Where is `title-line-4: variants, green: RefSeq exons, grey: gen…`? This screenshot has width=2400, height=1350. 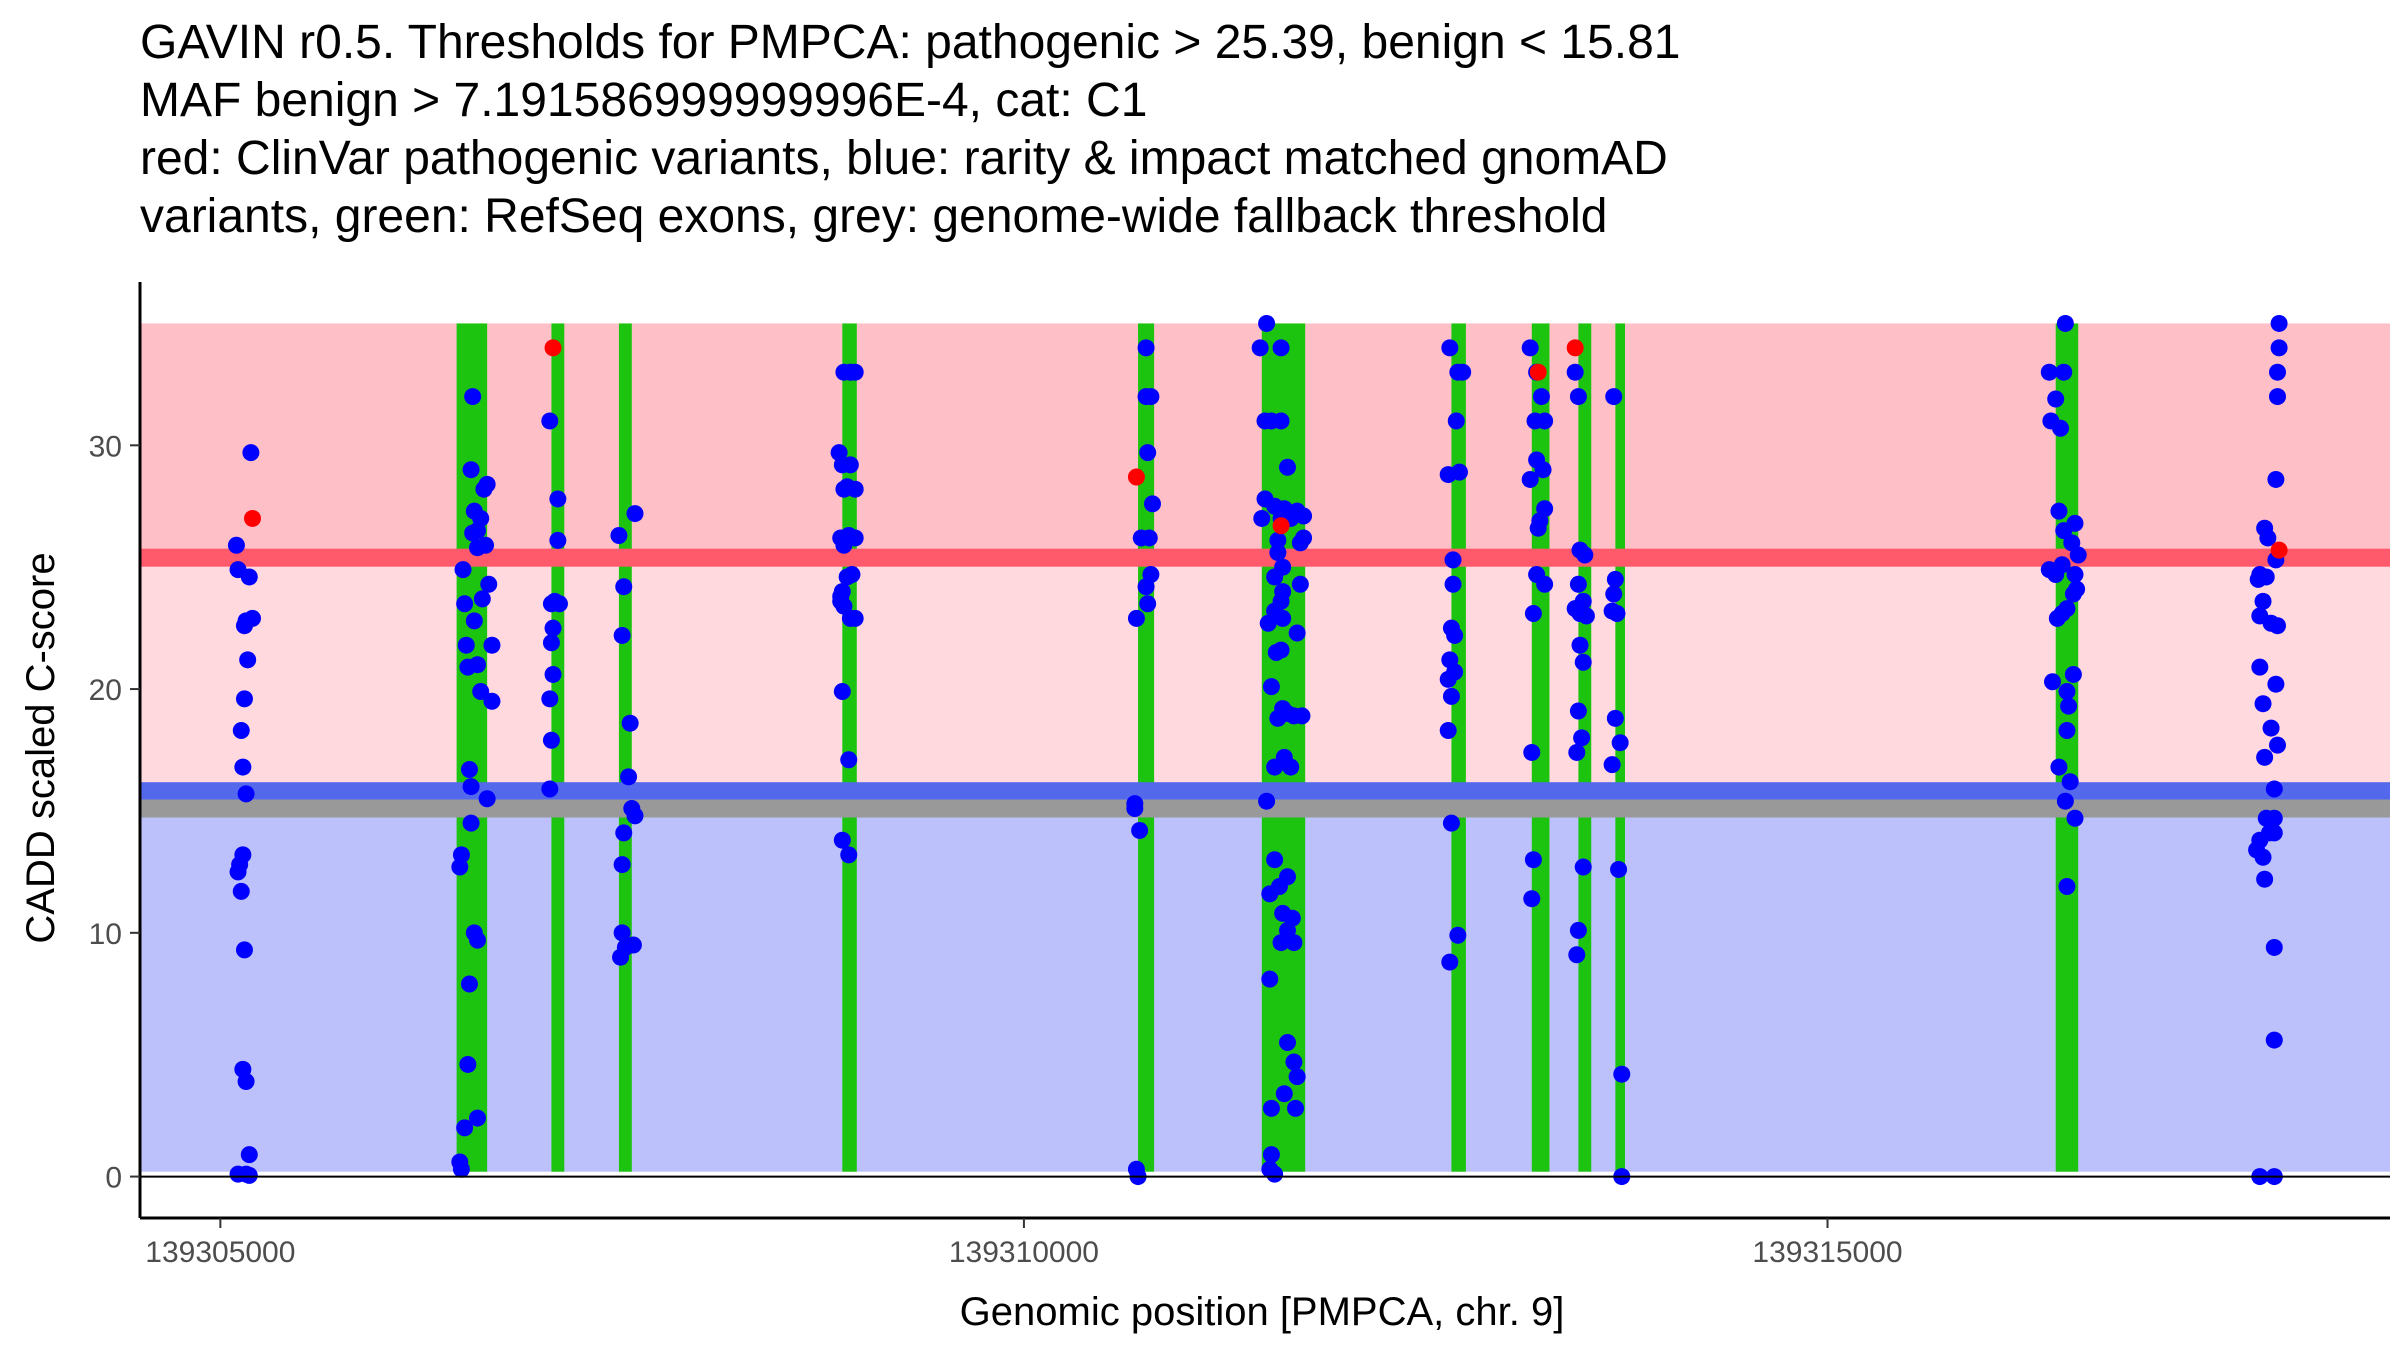
title-line-4: variants, green: RefSeq exons, grey: gen… is located at coordinates (874, 216).